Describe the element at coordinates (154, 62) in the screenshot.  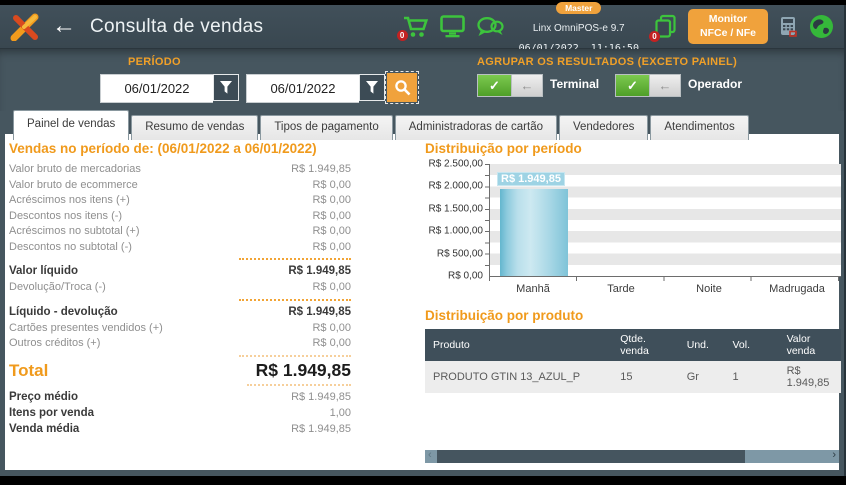
I see `period-label: PERÍODO` at that location.